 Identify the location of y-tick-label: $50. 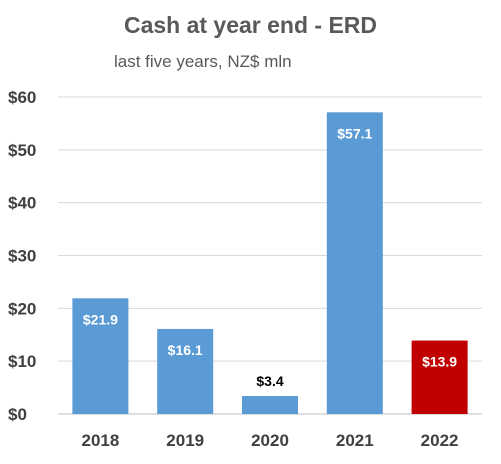
(22, 150).